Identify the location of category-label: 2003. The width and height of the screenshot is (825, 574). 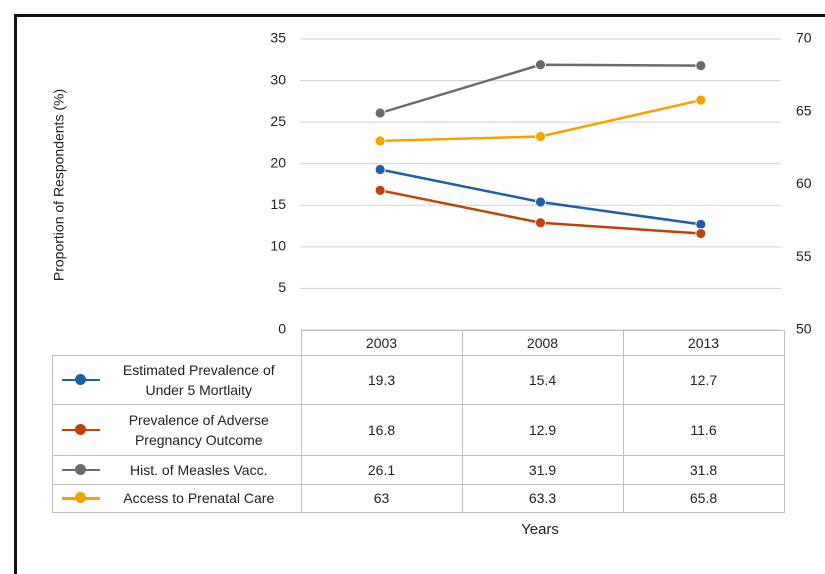
(381, 343).